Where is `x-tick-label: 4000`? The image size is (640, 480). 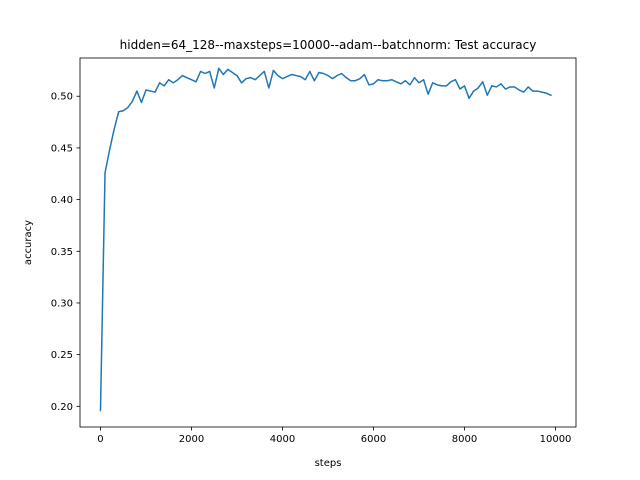 x-tick-label: 4000 is located at coordinates (282, 439).